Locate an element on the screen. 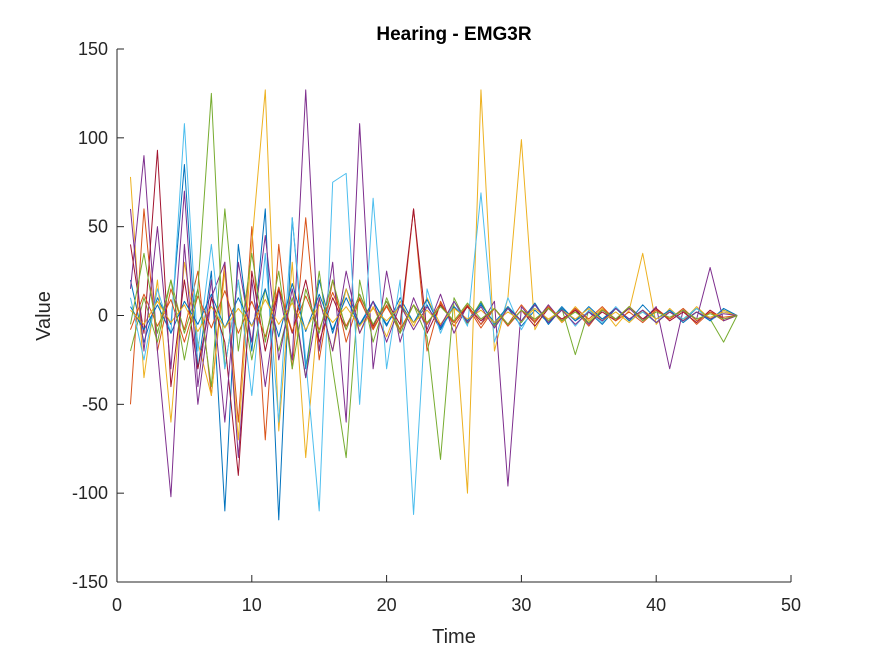 The image size is (875, 661). y-tick-label: -50 is located at coordinates (95, 404).